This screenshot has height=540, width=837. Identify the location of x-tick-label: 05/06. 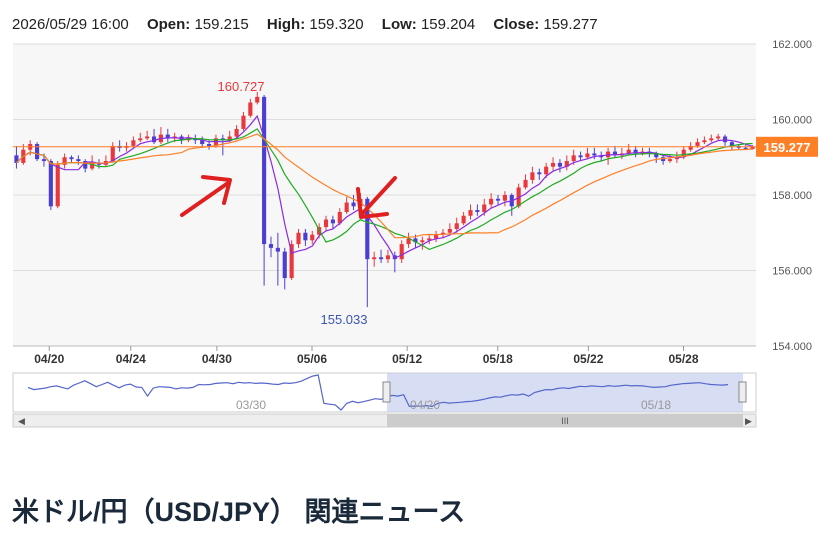
(312, 359).